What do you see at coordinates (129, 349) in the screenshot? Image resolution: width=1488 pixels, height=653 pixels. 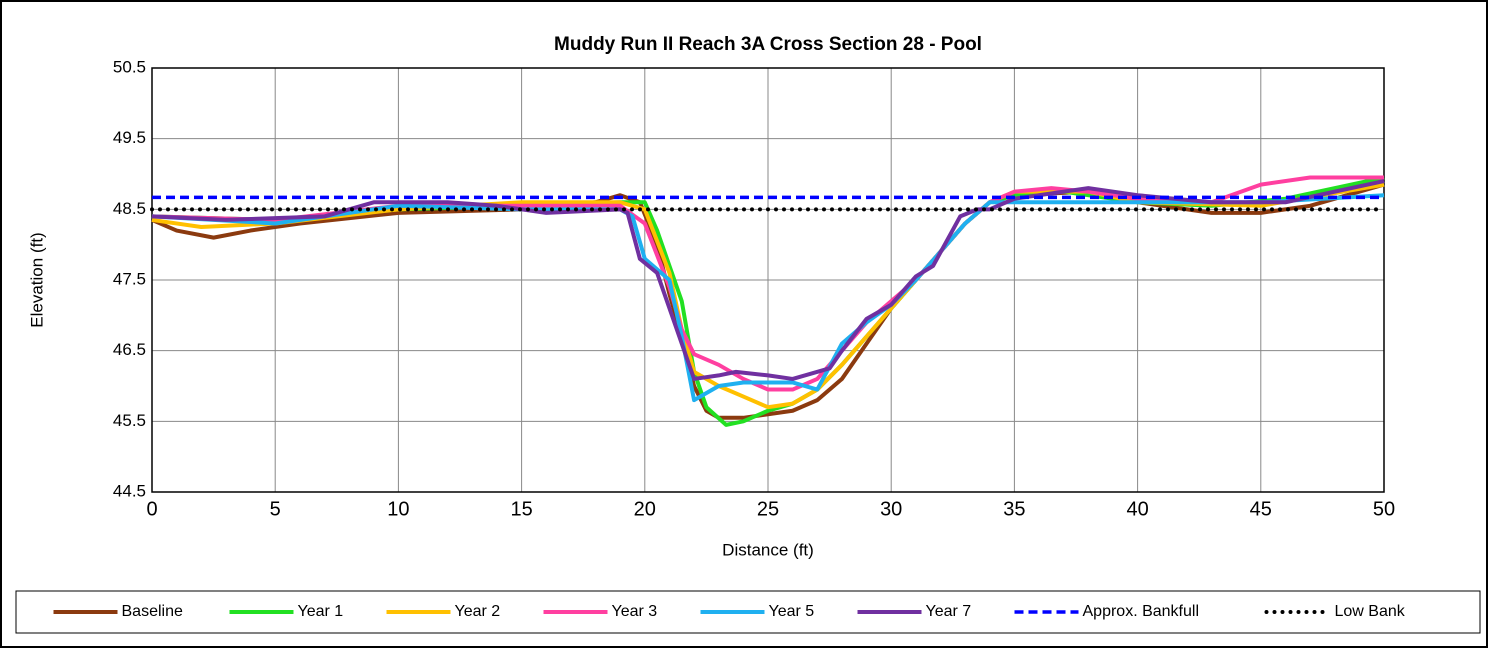 I see `y-tick-label: 46.5` at bounding box center [129, 349].